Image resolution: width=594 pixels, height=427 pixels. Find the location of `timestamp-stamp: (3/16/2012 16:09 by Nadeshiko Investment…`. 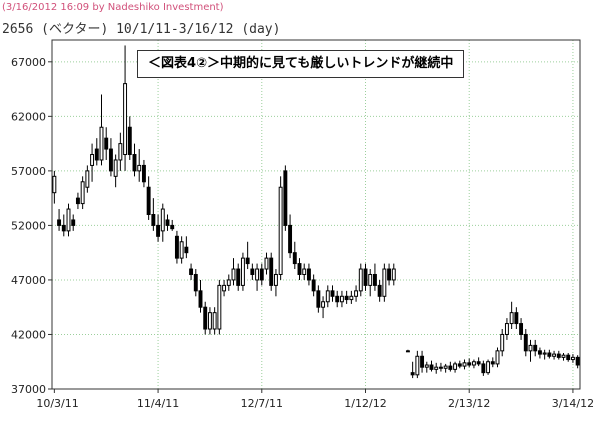

timestamp-stamp: (3/16/2012 16:09 by Nadeshiko Investment… is located at coordinates (113, 7).